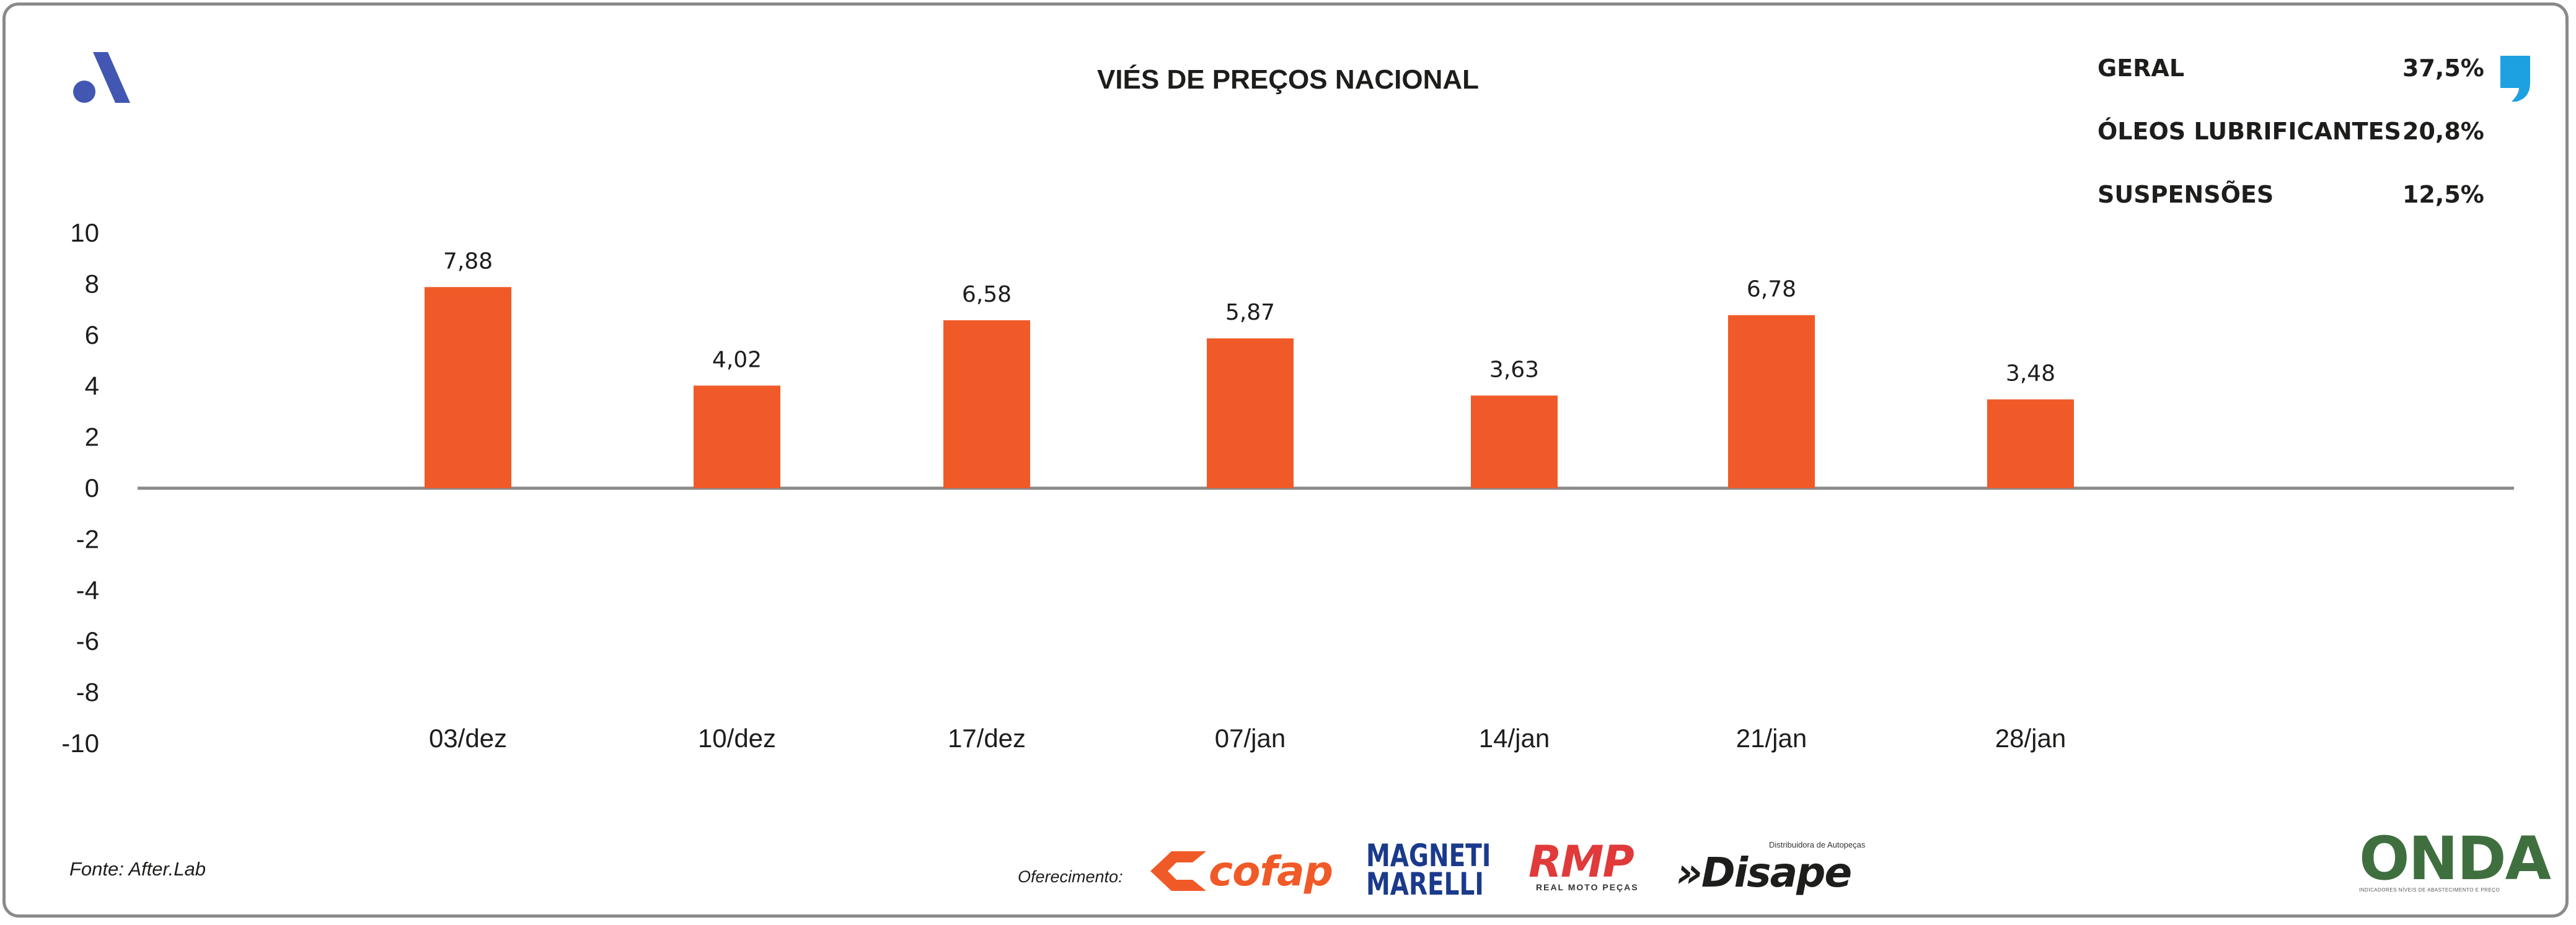  Describe the element at coordinates (1581, 861) in the screenshot. I see `rmp-wordmark: RMP` at that location.